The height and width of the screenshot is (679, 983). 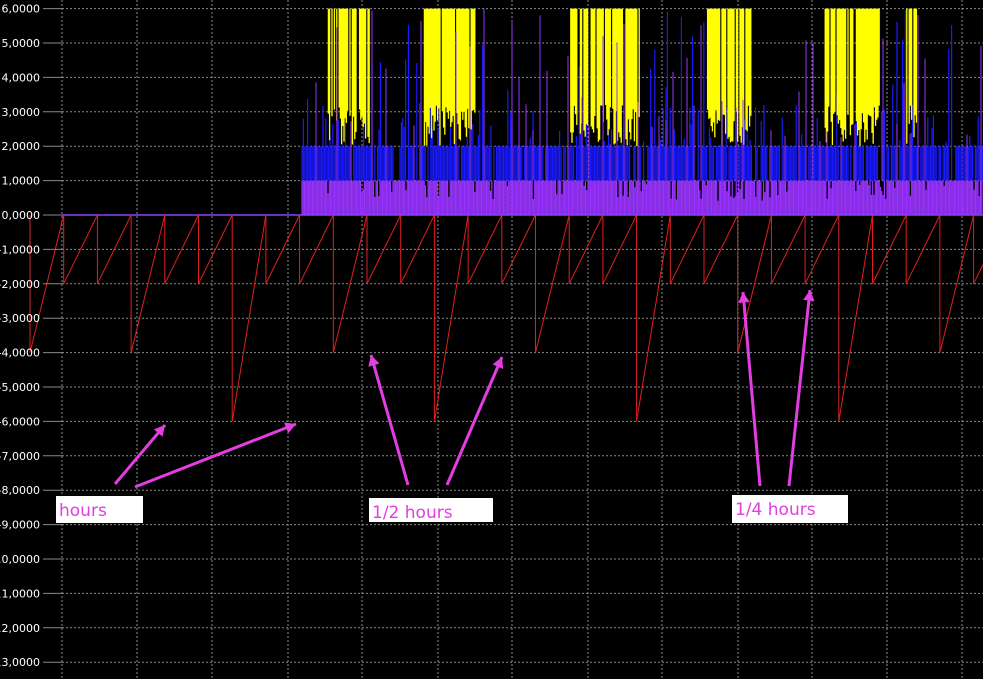 I want to click on callout-box-hours, so click(x=99, y=509).